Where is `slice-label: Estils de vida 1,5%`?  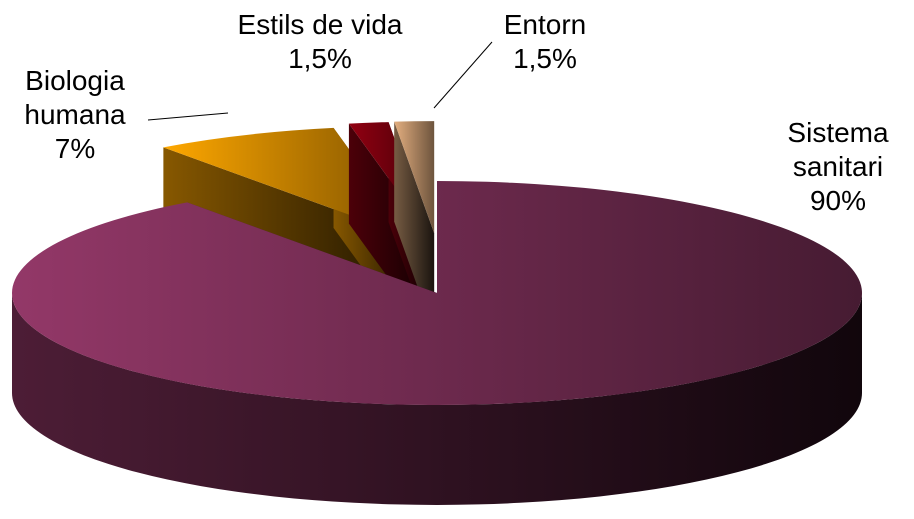
slice-label: Estils de vida 1,5% is located at coordinates (320, 42).